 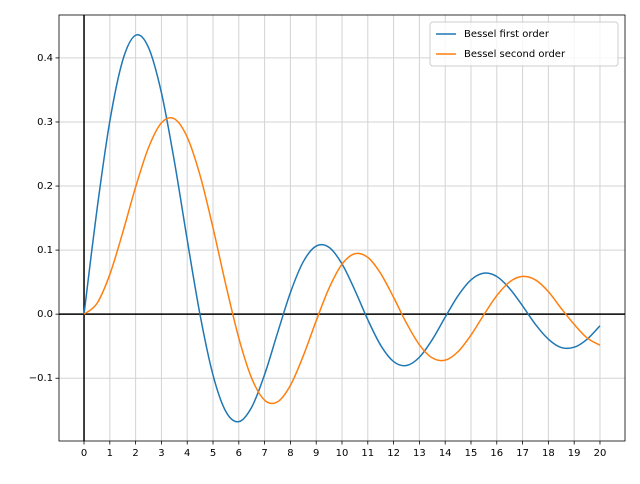 I want to click on x-tick-label: 19, so click(x=574, y=453).